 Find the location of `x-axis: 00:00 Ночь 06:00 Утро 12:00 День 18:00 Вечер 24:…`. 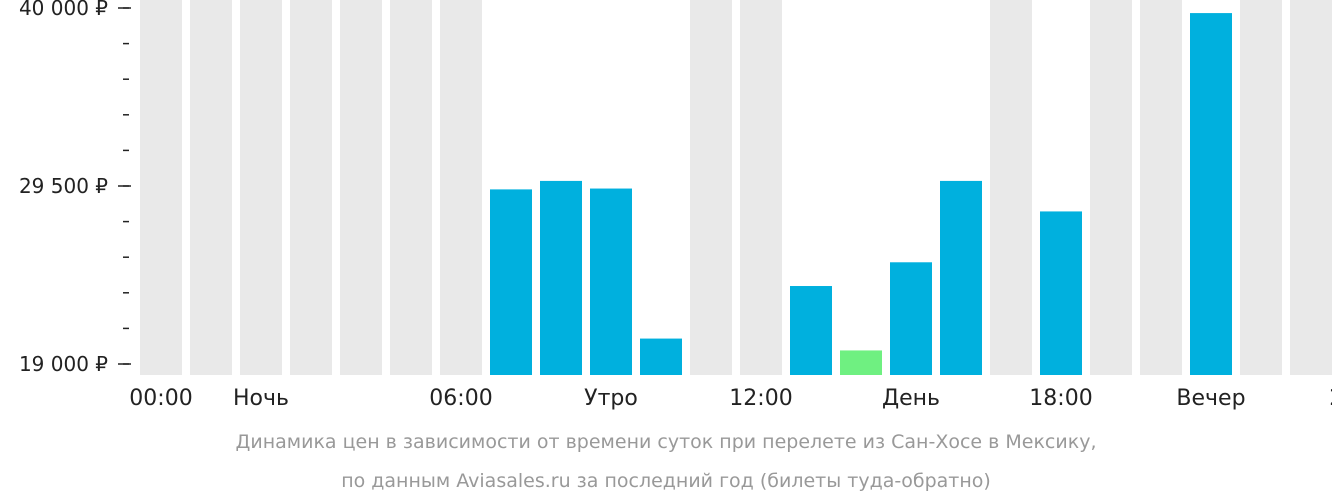

x-axis: 00:00 Ночь 06:00 Утро 12:00 День 18:00 Вечер 24:… is located at coordinates (730, 398).